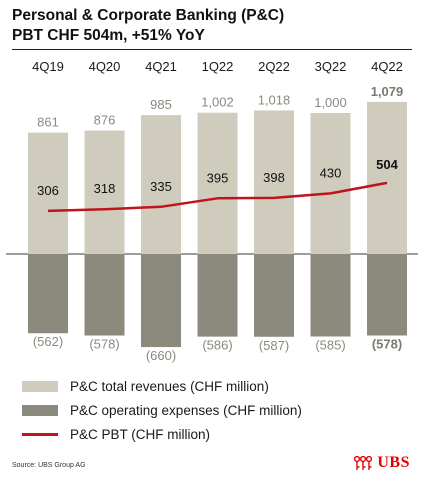 This screenshot has width=424, height=480. What do you see at coordinates (161, 104) in the screenshot?
I see `revenue-data-label: 985` at bounding box center [161, 104].